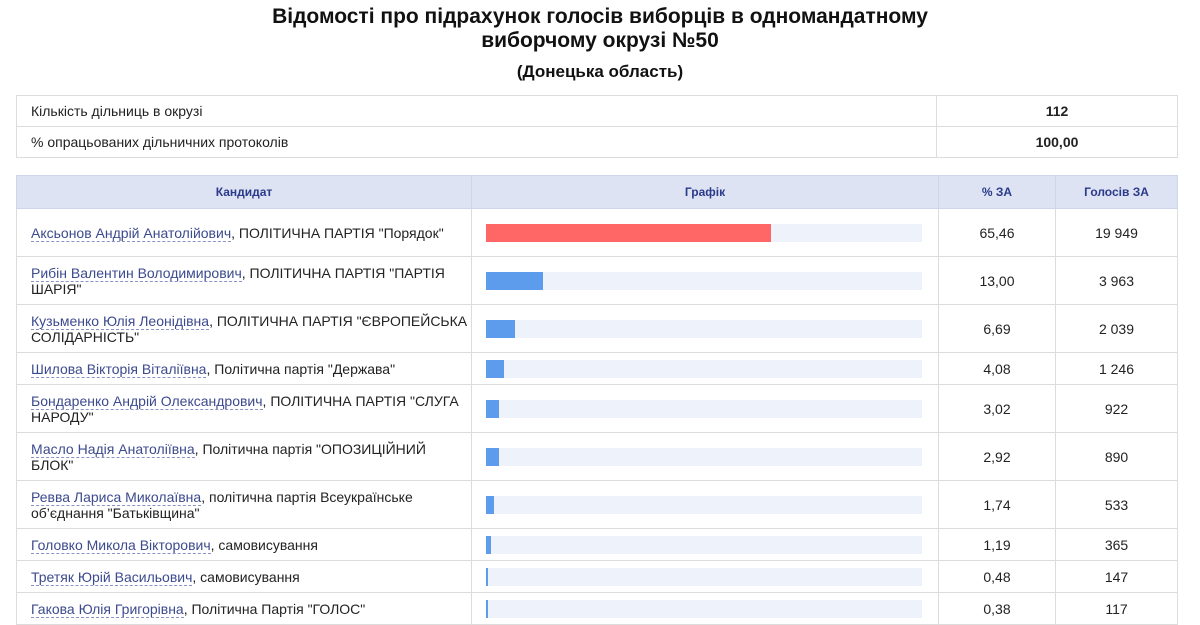  I want to click on votes-cell: 890, so click(1116, 456).